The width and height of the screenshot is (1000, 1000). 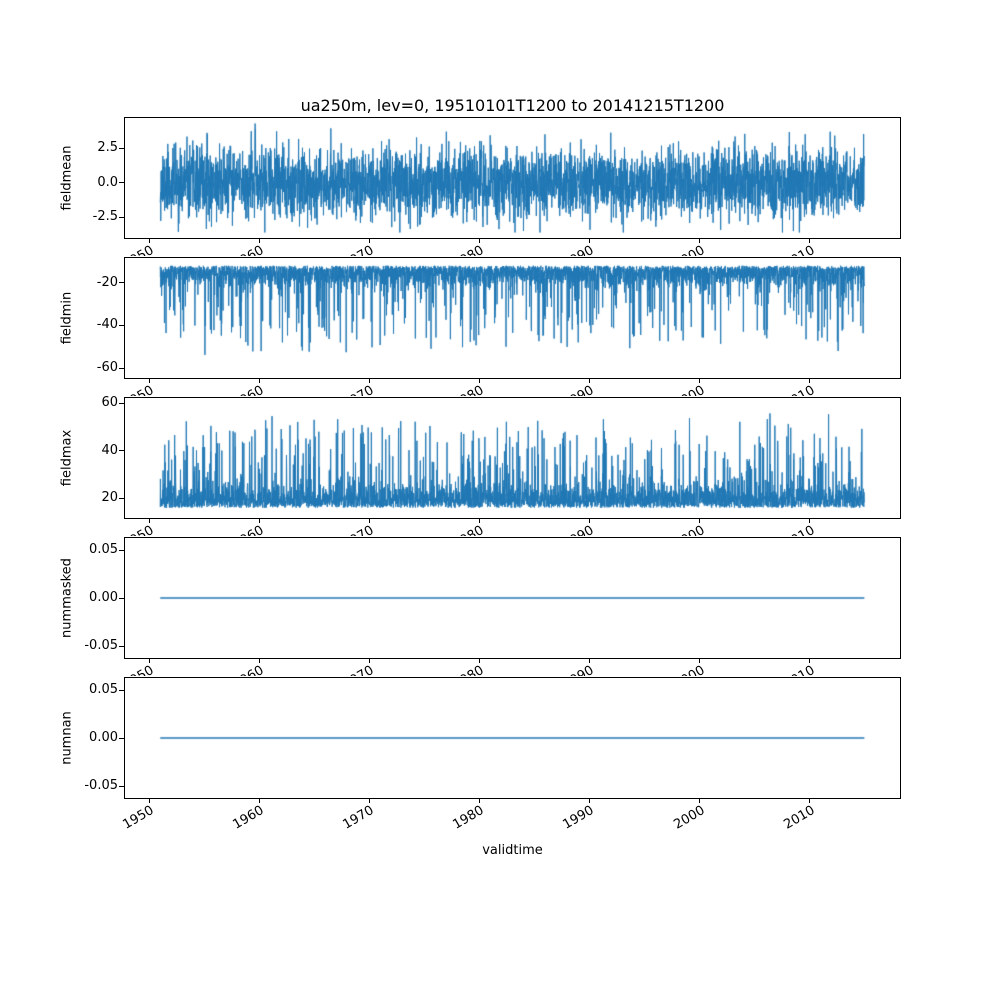 What do you see at coordinates (500, 821) in the screenshot?
I see `x-tick-labels-numnan: 1950 1960 1970 1980 1990 2000 2010` at bounding box center [500, 821].